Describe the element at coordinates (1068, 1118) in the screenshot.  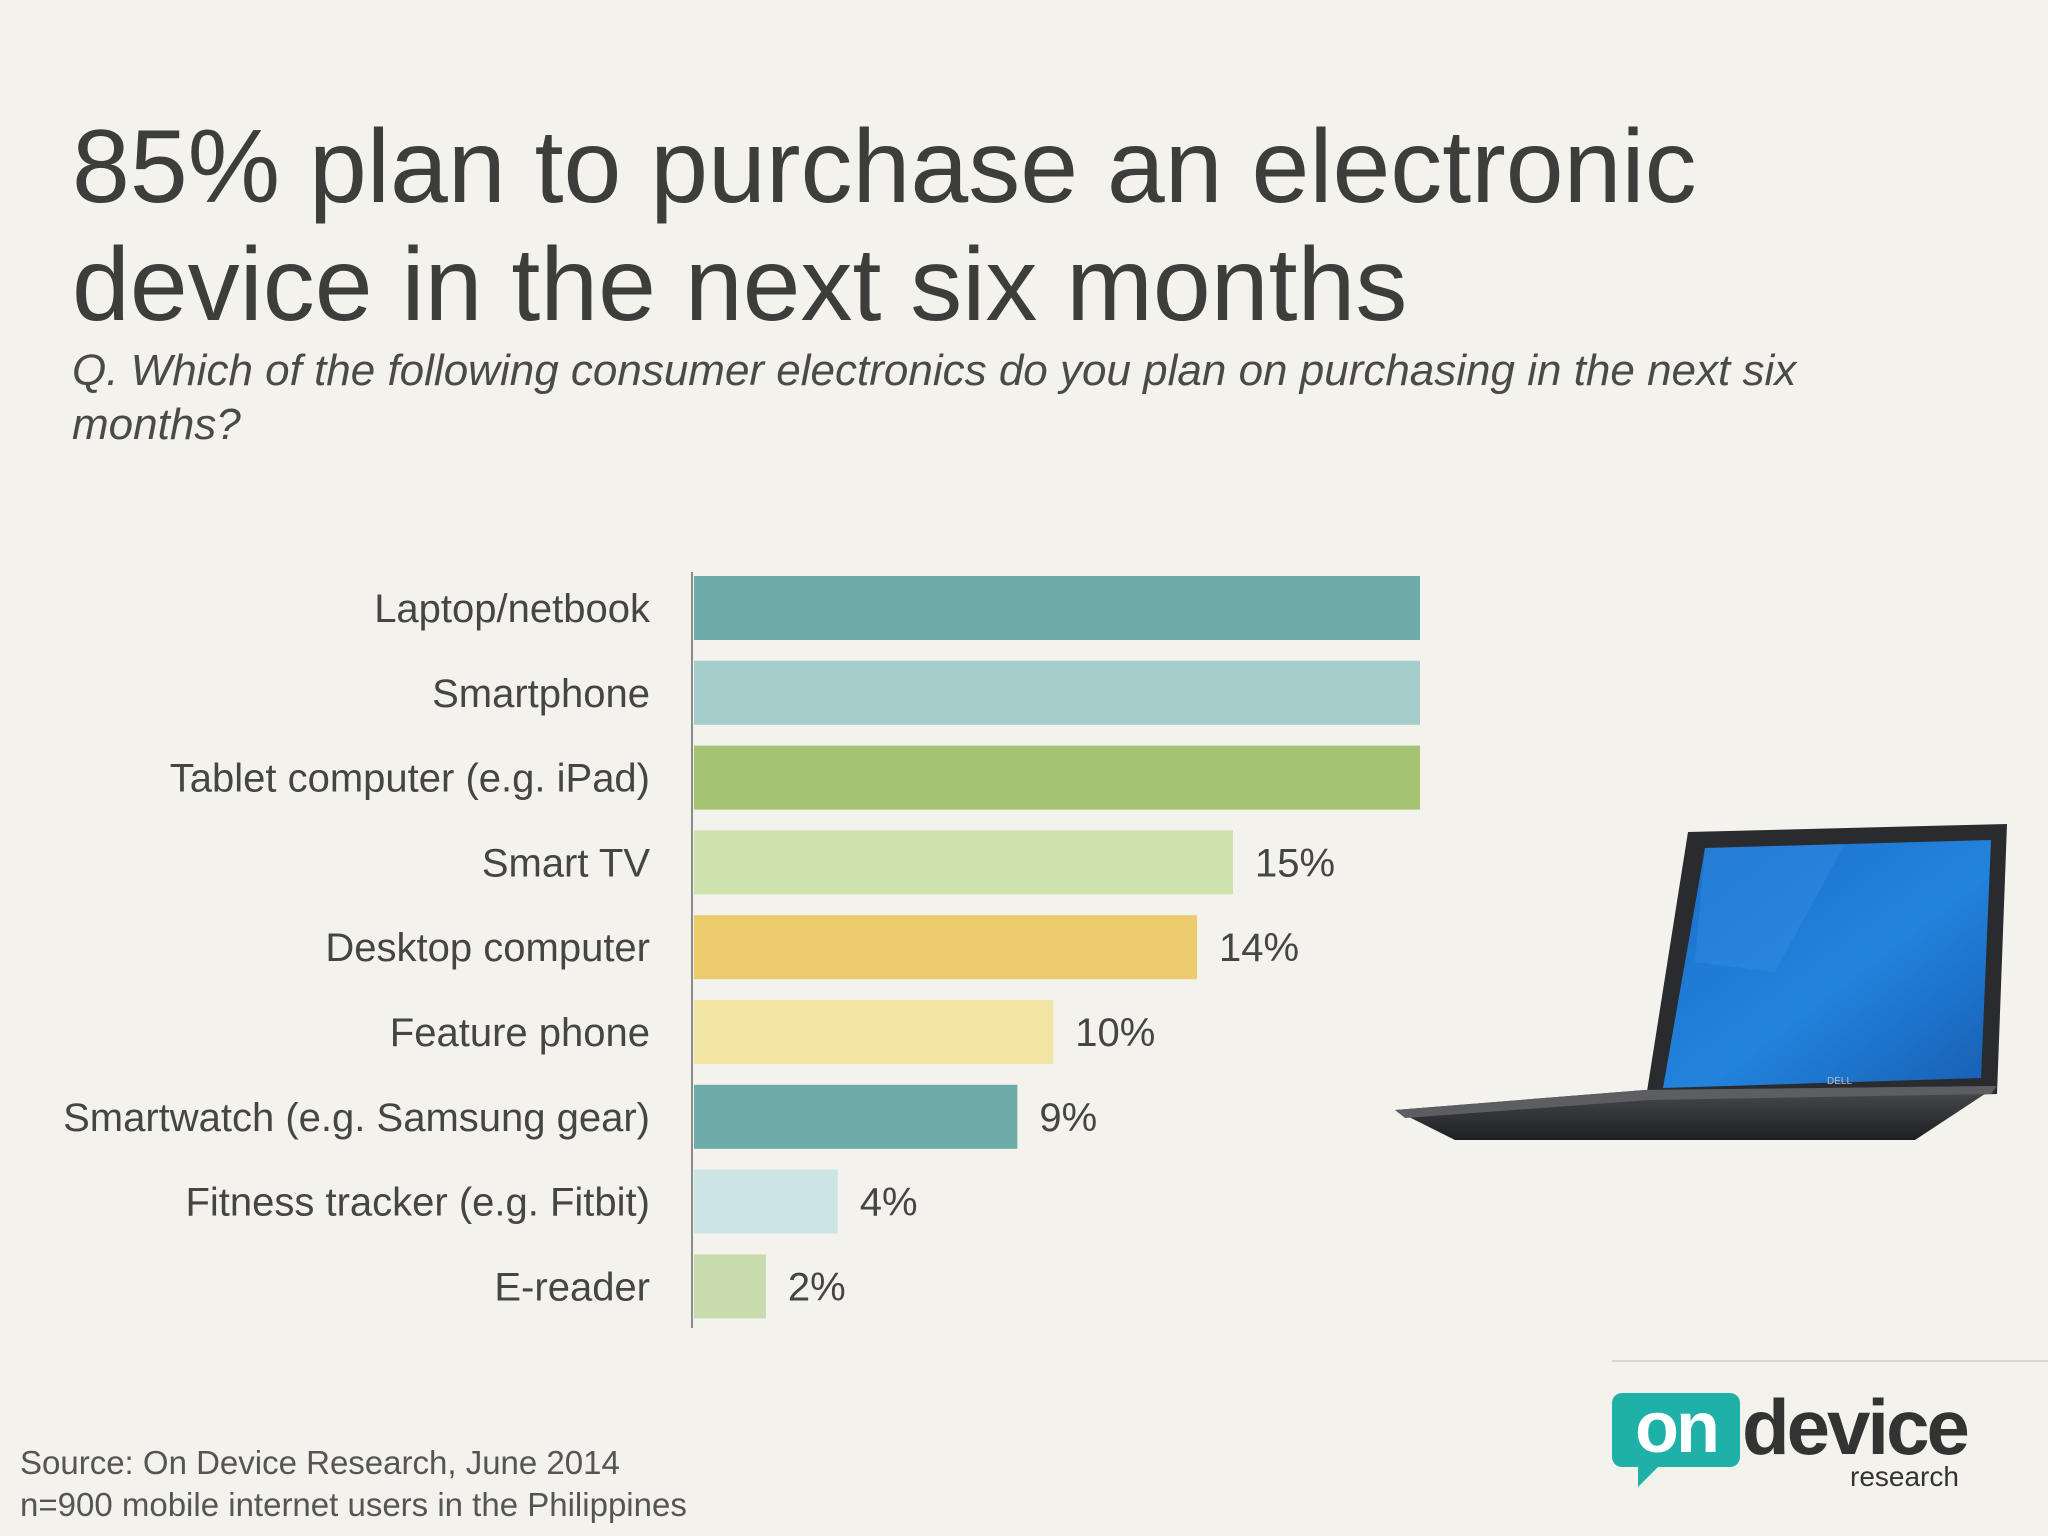
I see `value-label: 9%` at that location.